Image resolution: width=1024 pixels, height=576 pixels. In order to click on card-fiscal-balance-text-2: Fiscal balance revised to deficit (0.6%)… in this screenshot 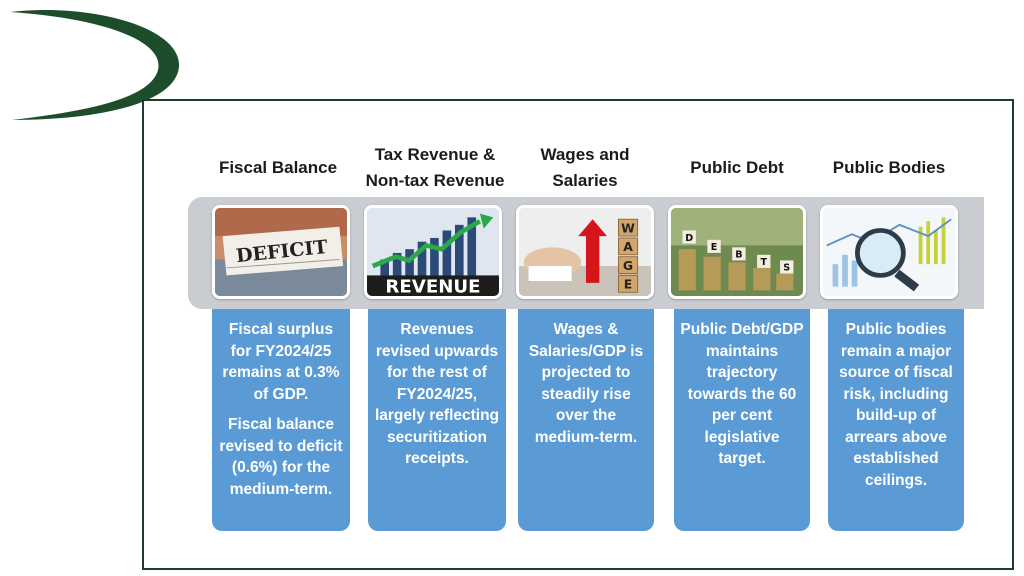, I will do `click(281, 457)`.